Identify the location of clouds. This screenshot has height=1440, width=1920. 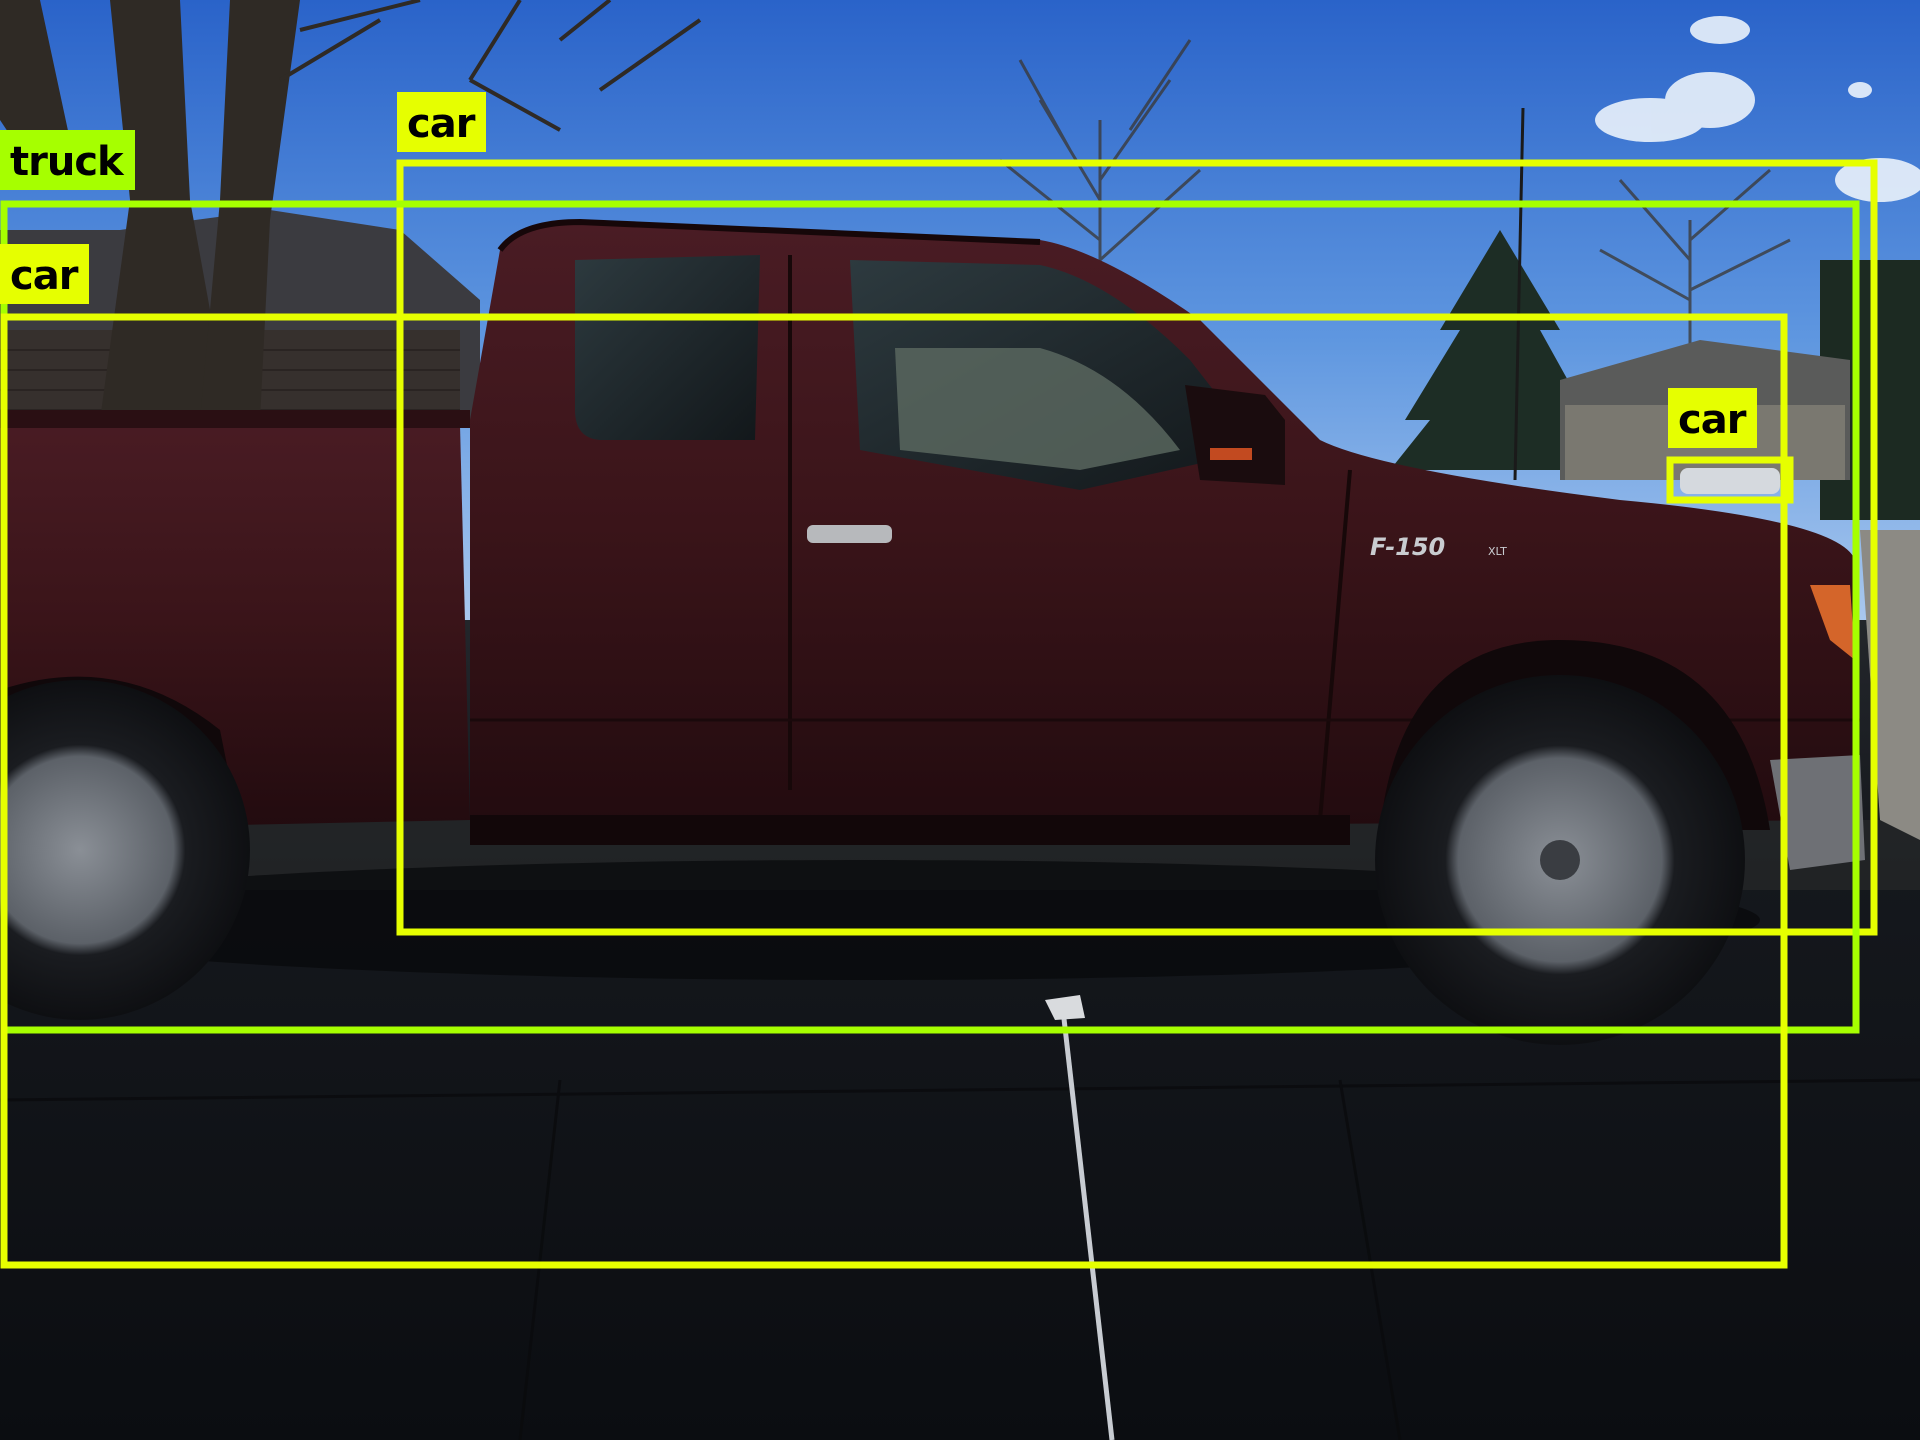
(1757, 109).